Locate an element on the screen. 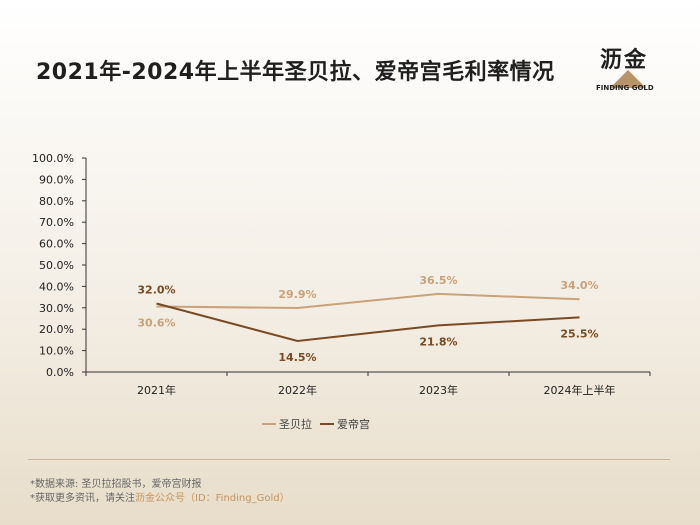 The image size is (700, 525). x-tick-label: 2023年 is located at coordinates (438, 390).